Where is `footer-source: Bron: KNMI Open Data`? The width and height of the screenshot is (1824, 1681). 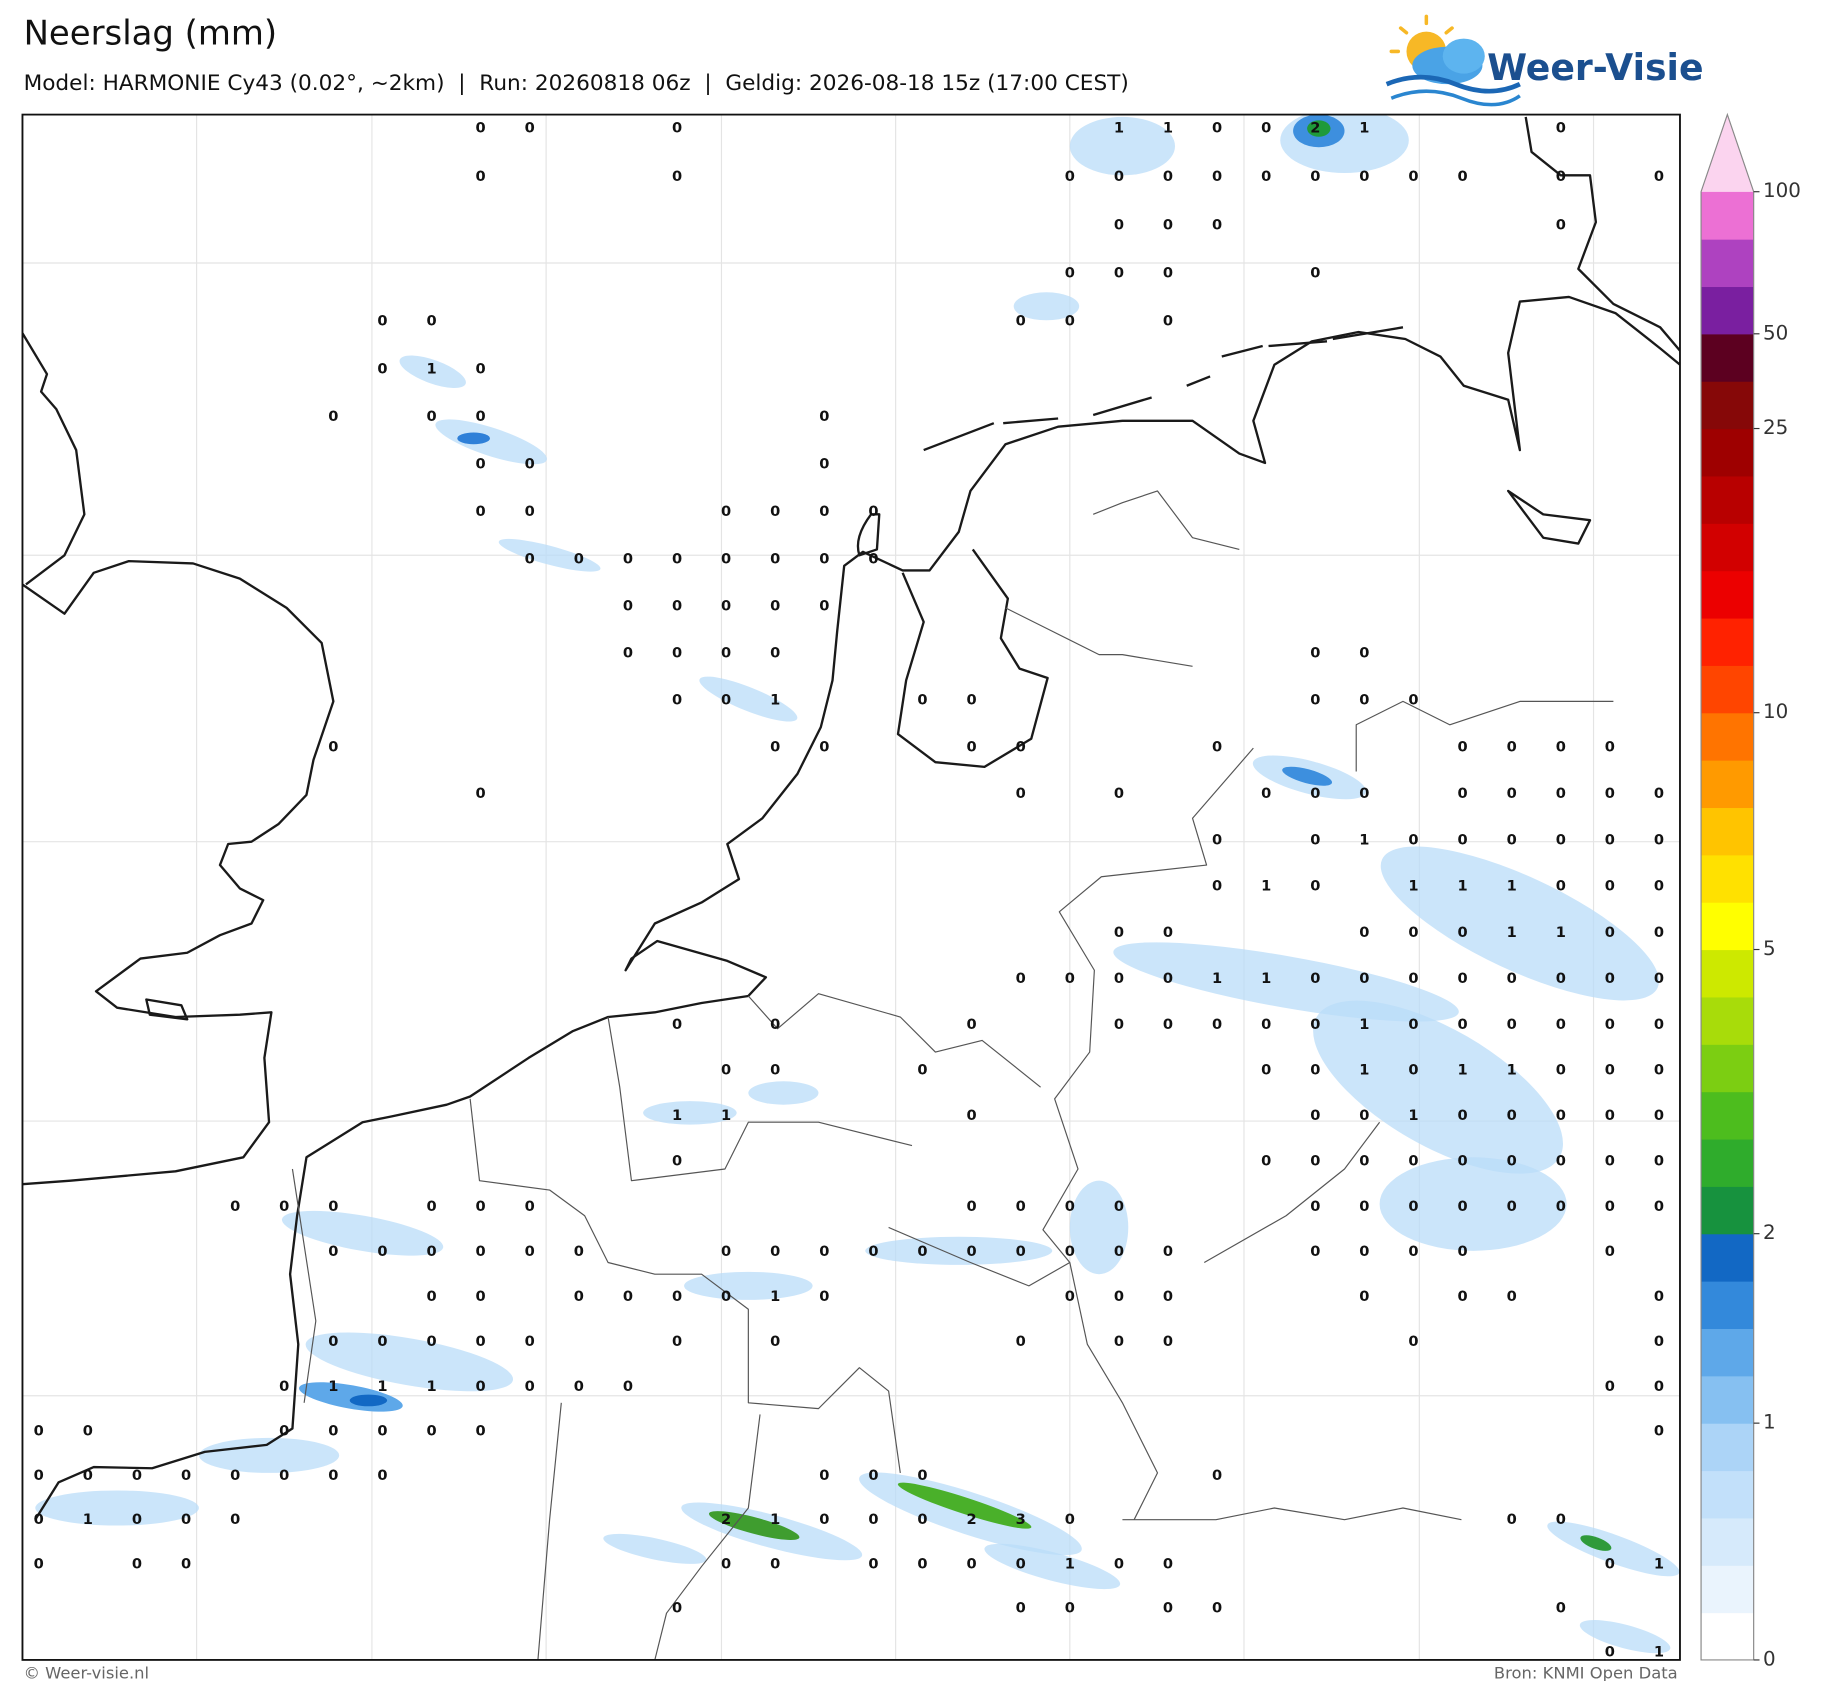
footer-source: Bron: KNMI Open Data is located at coordinates (1586, 1672).